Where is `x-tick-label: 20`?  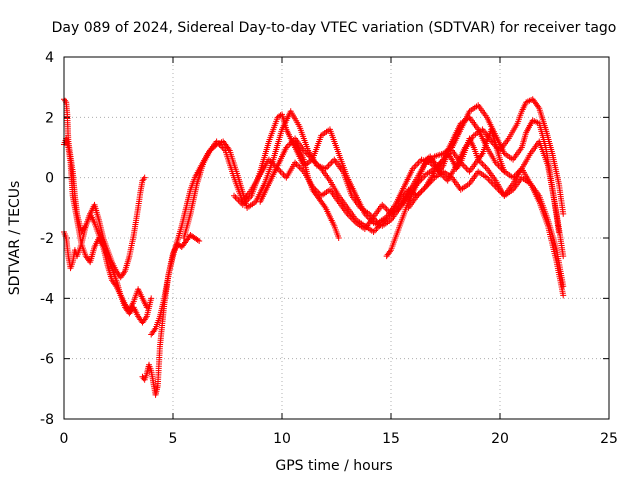 x-tick-label: 20 is located at coordinates (500, 439).